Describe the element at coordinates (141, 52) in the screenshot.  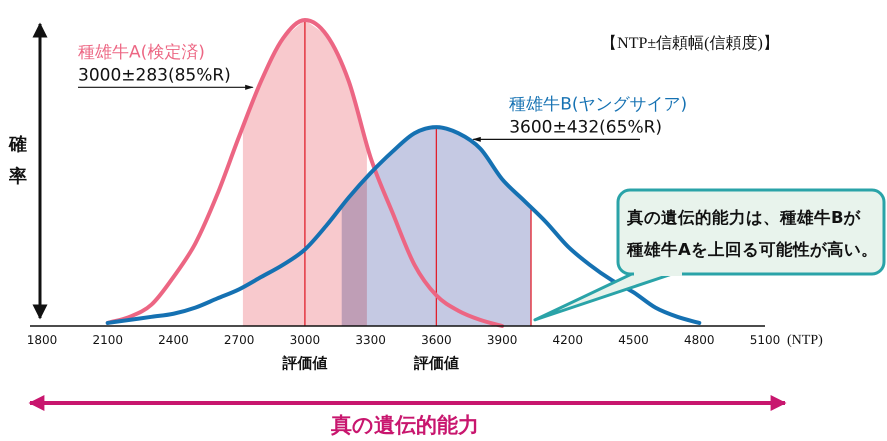
I see `text: 種雄牛A(検定済)` at that location.